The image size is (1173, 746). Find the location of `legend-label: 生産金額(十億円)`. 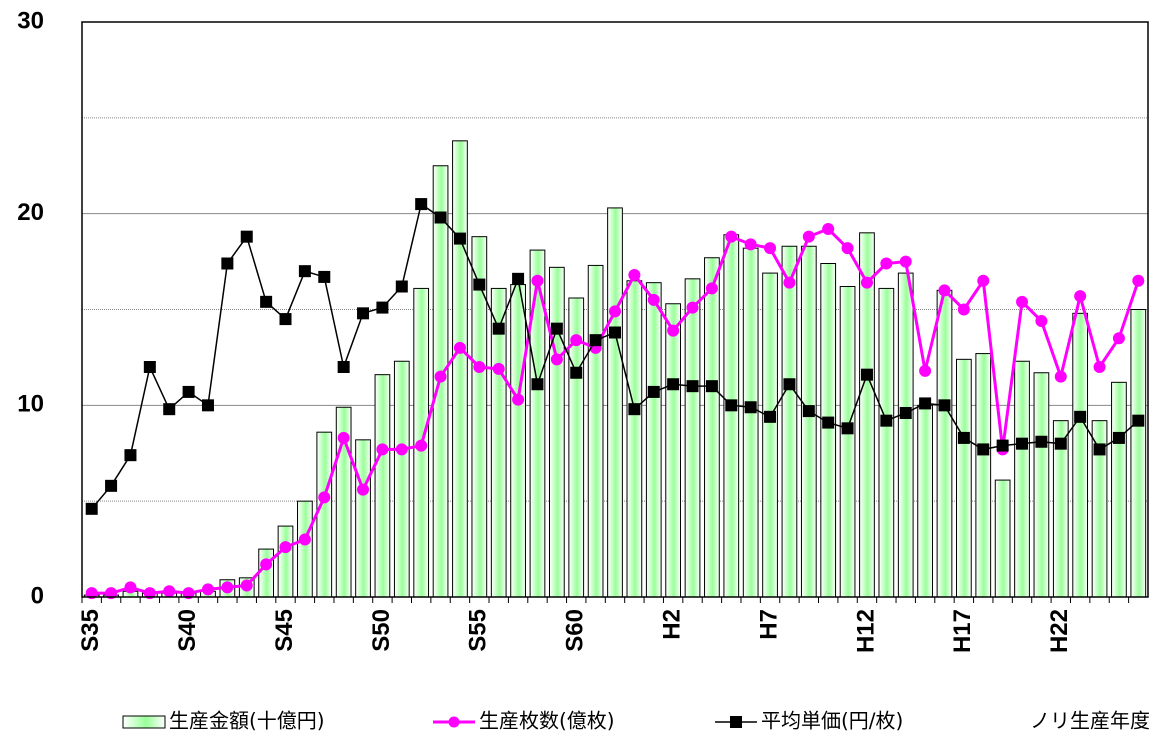

legend-label: 生産金額(十億円) is located at coordinates (247, 721).